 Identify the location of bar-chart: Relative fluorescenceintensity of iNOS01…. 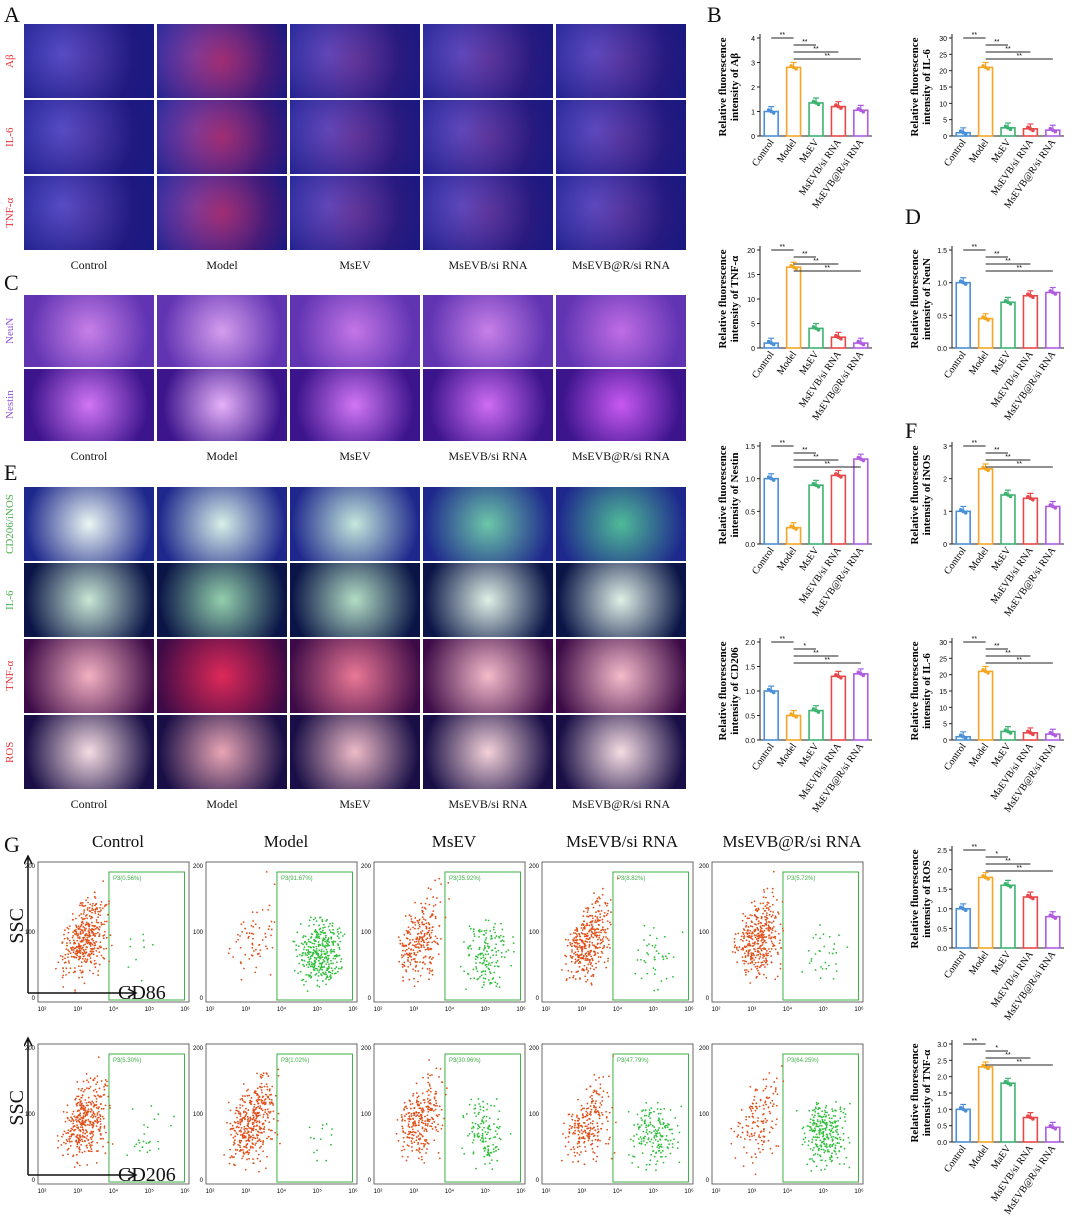
(986, 529).